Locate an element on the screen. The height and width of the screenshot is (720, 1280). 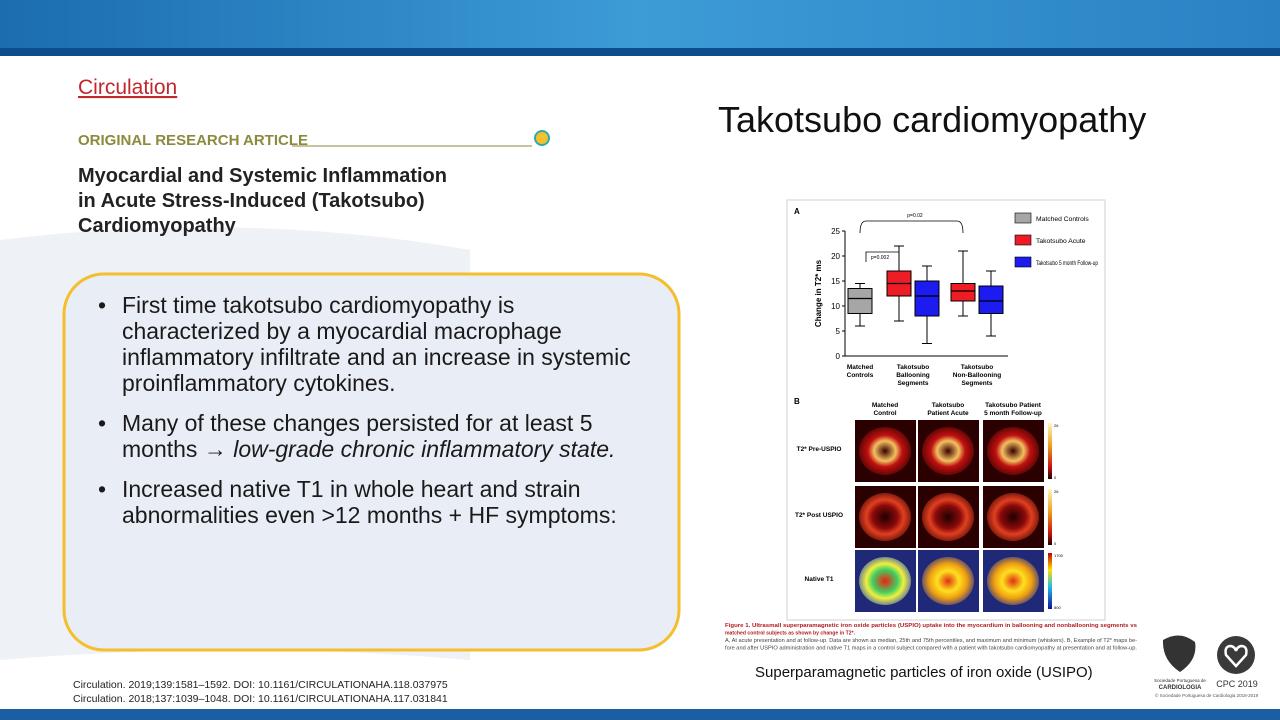
panel-label: B is located at coordinates (797, 401).